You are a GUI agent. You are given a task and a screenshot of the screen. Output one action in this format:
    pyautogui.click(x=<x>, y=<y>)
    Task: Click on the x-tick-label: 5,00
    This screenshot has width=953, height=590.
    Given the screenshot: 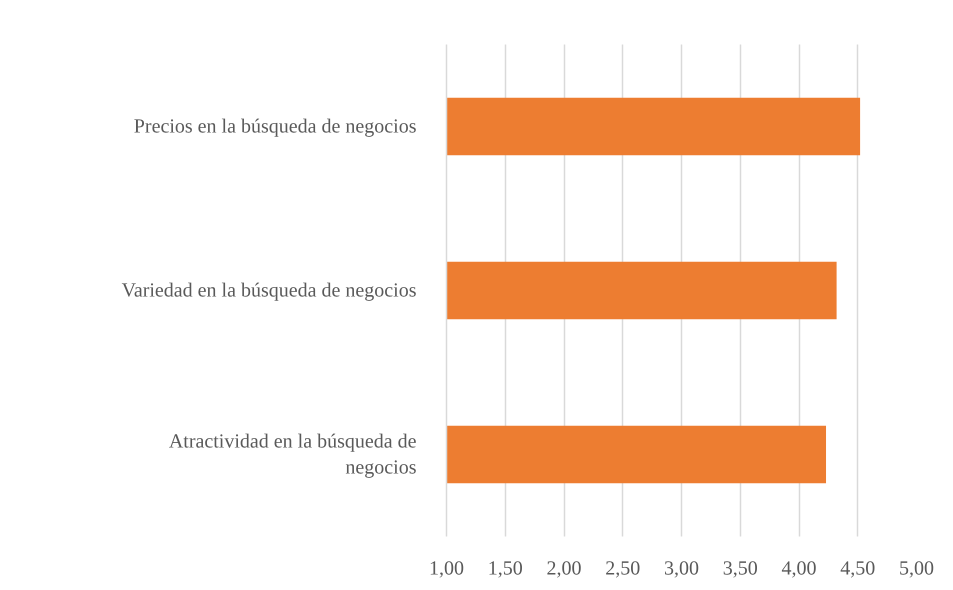 What is the action you would take?
    pyautogui.click(x=916, y=569)
    